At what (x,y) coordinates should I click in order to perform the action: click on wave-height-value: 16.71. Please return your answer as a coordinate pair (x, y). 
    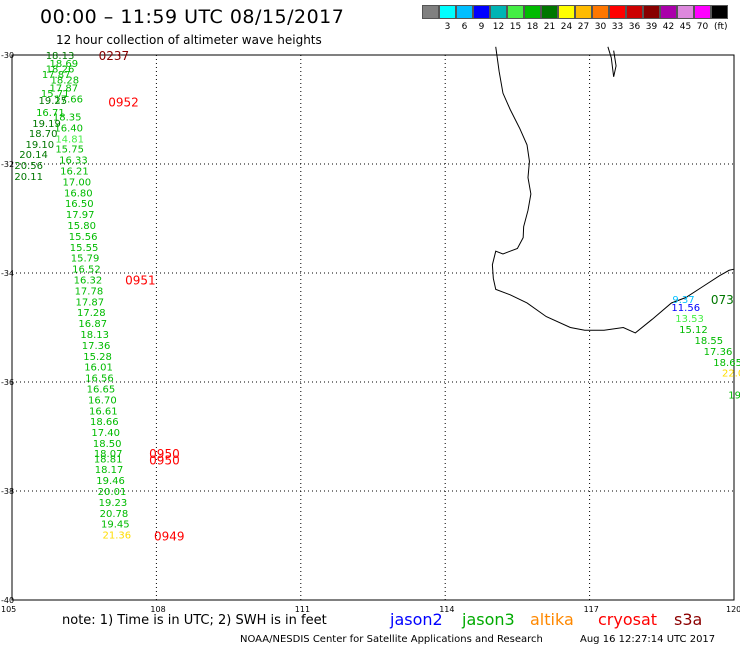
    Looking at the image, I should click on (50, 113).